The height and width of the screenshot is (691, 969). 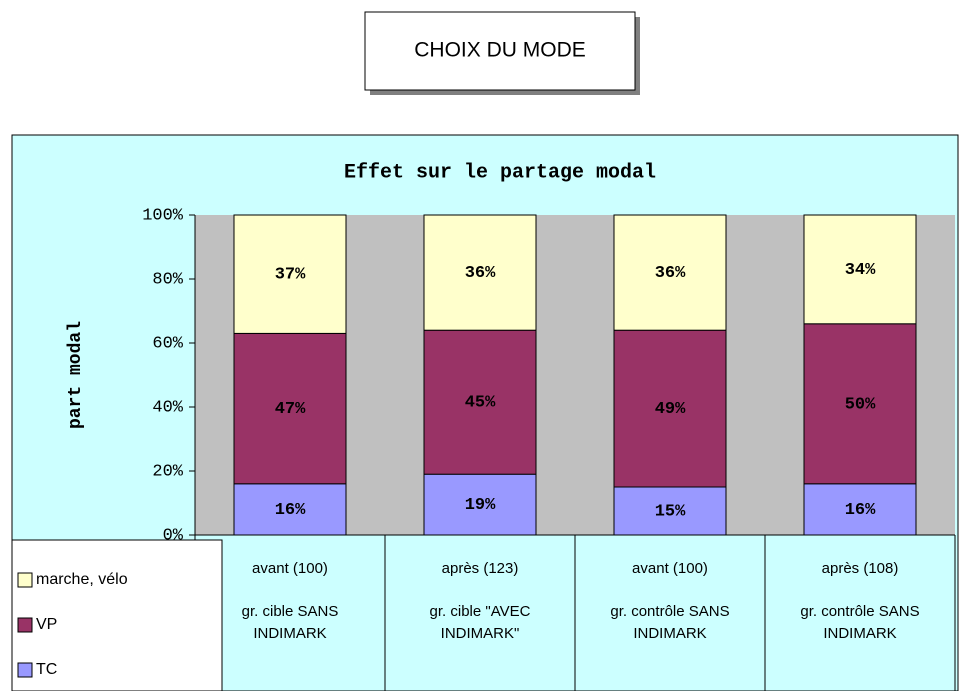 I want to click on value-label: 47%, so click(x=290, y=409).